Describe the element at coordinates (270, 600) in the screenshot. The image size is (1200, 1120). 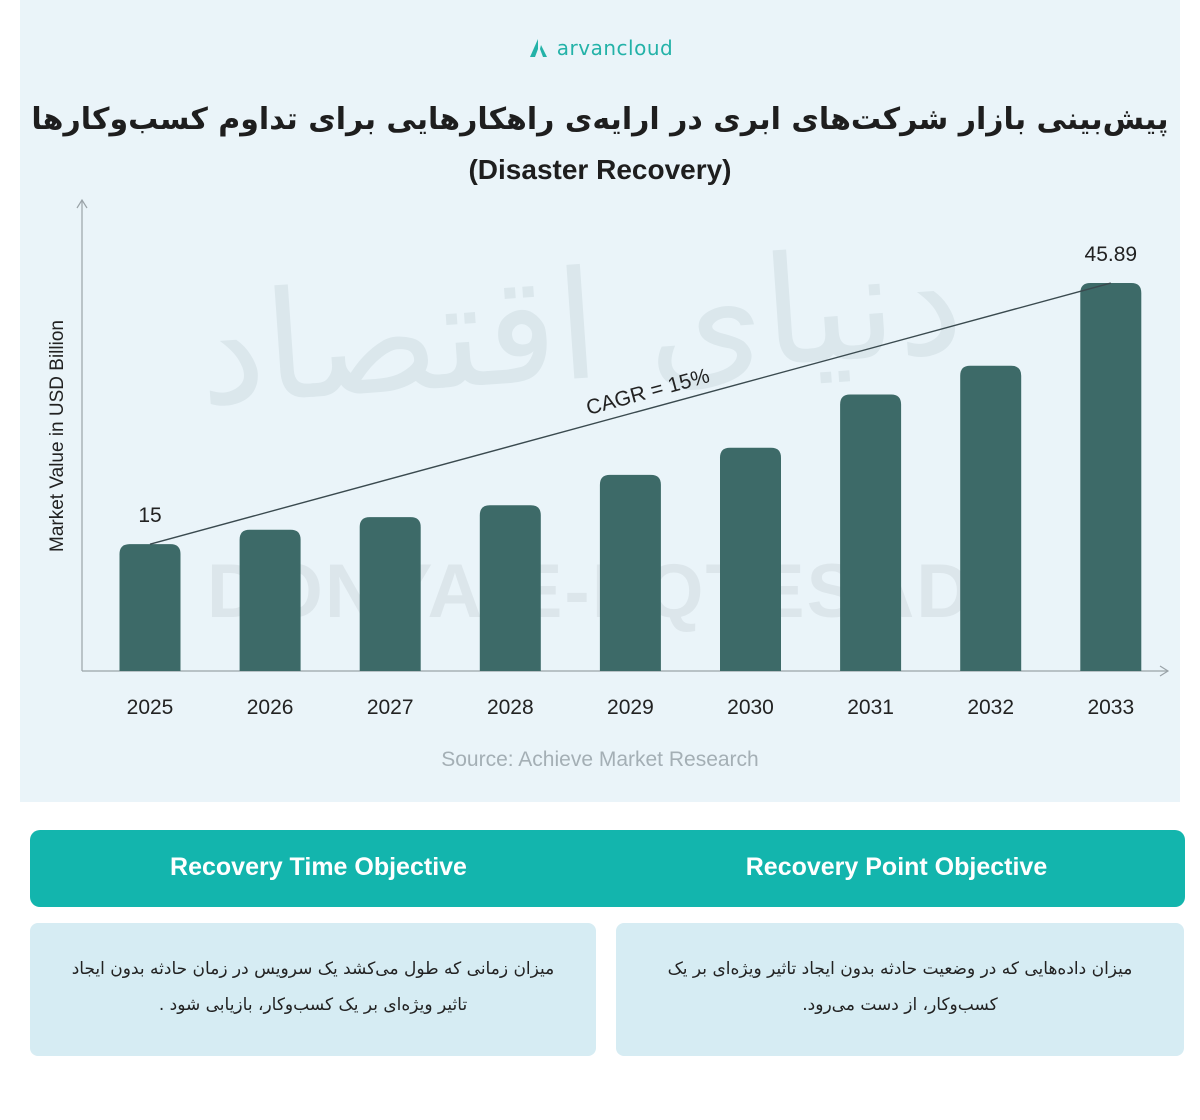
I see `bar-2026` at that location.